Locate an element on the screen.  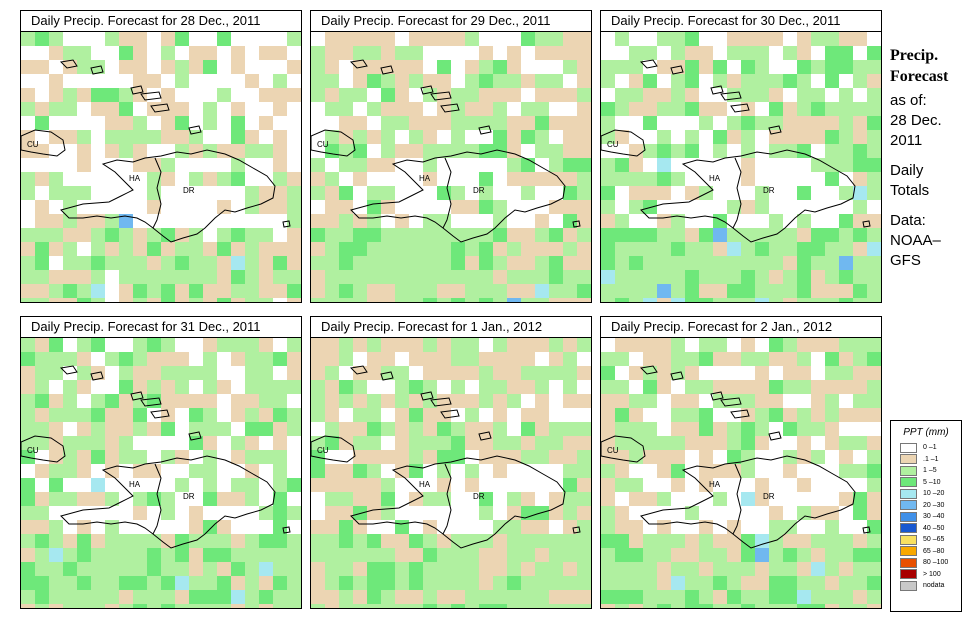
cuba-outline is located at coordinates (333, 143).